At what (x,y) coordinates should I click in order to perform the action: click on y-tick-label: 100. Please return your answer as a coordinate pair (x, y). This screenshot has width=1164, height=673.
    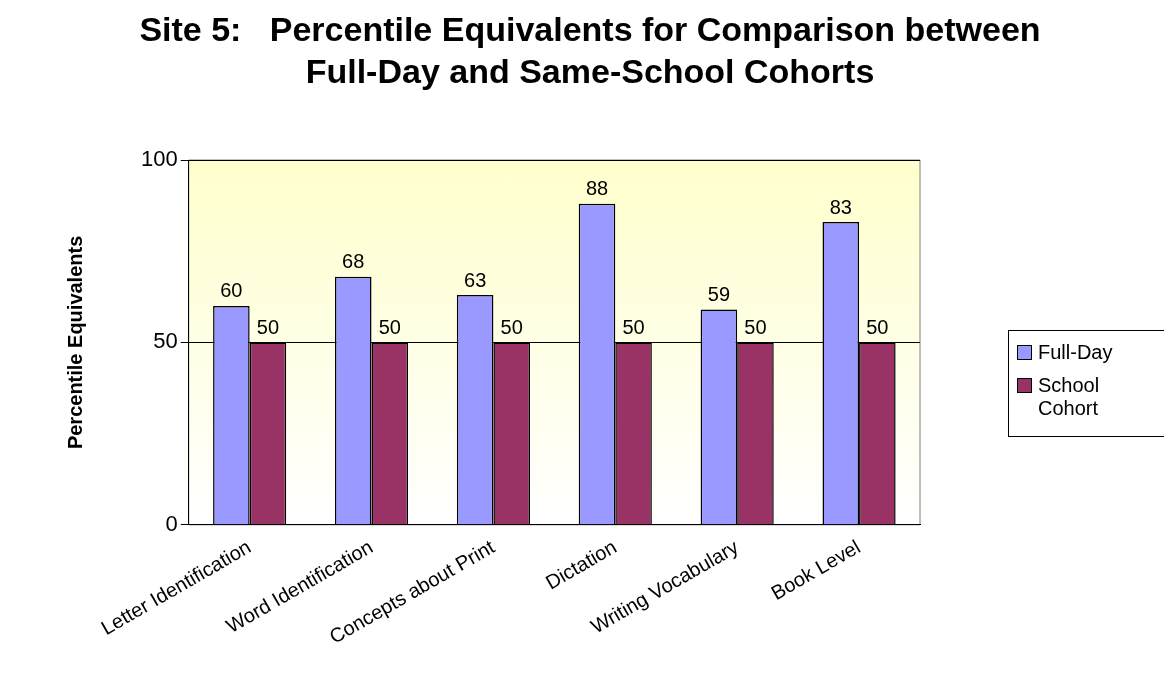
    Looking at the image, I should click on (159, 159).